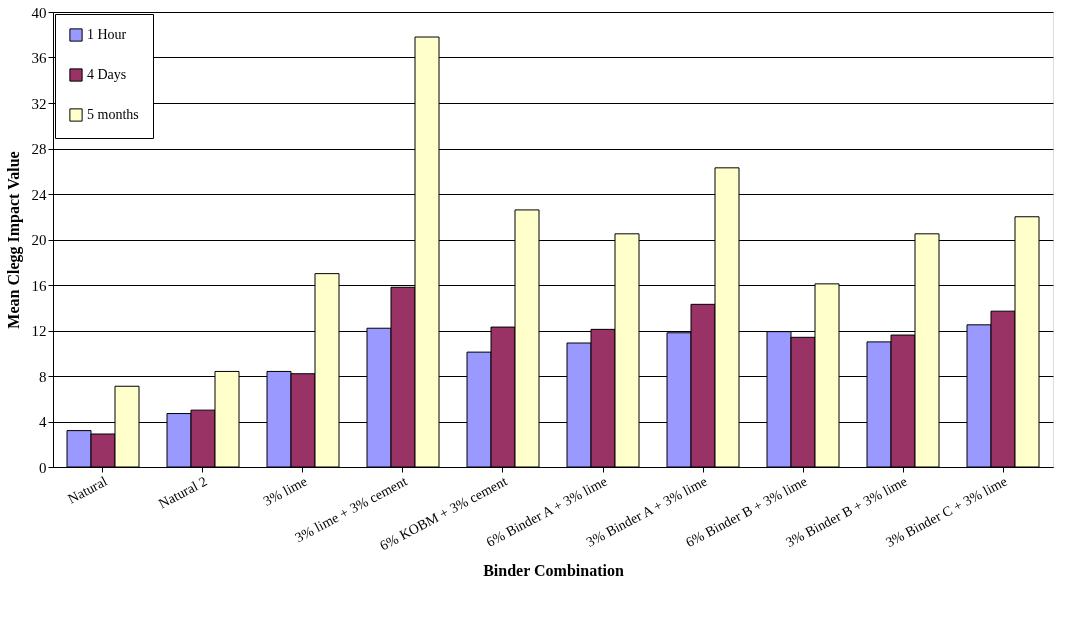 The height and width of the screenshot is (628, 1080). Describe the element at coordinates (13, 240) in the screenshot. I see `y-axis-title: Mean Clegg Impact Value` at that location.